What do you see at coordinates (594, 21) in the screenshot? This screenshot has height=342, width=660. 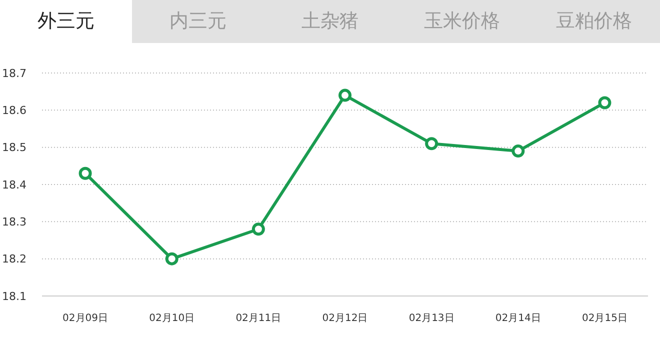 I see `text: 豆粕价格` at bounding box center [594, 21].